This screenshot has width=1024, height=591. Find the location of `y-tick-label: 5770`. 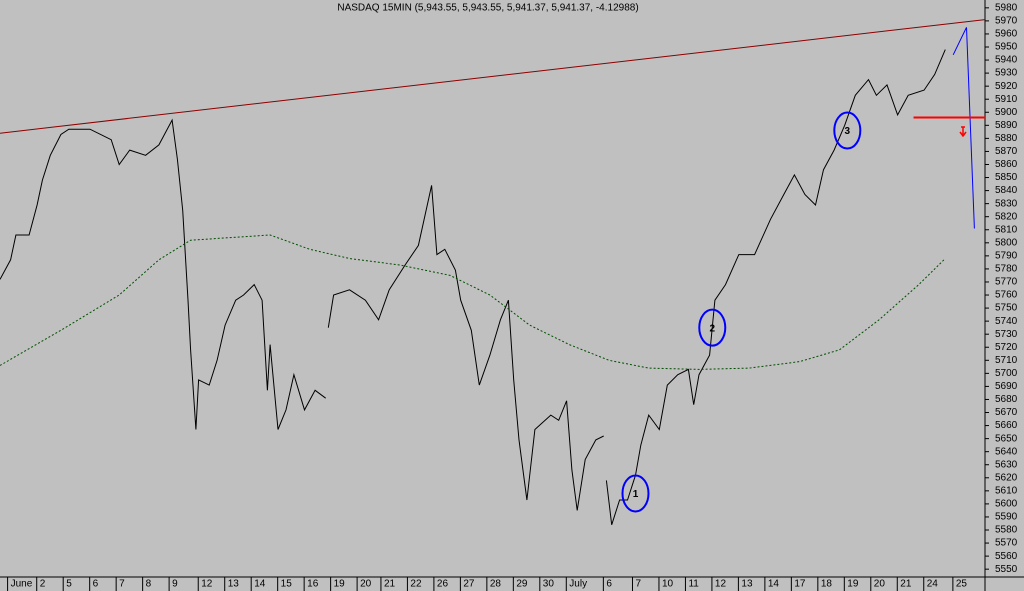

y-tick-label: 5770 is located at coordinates (1006, 282).